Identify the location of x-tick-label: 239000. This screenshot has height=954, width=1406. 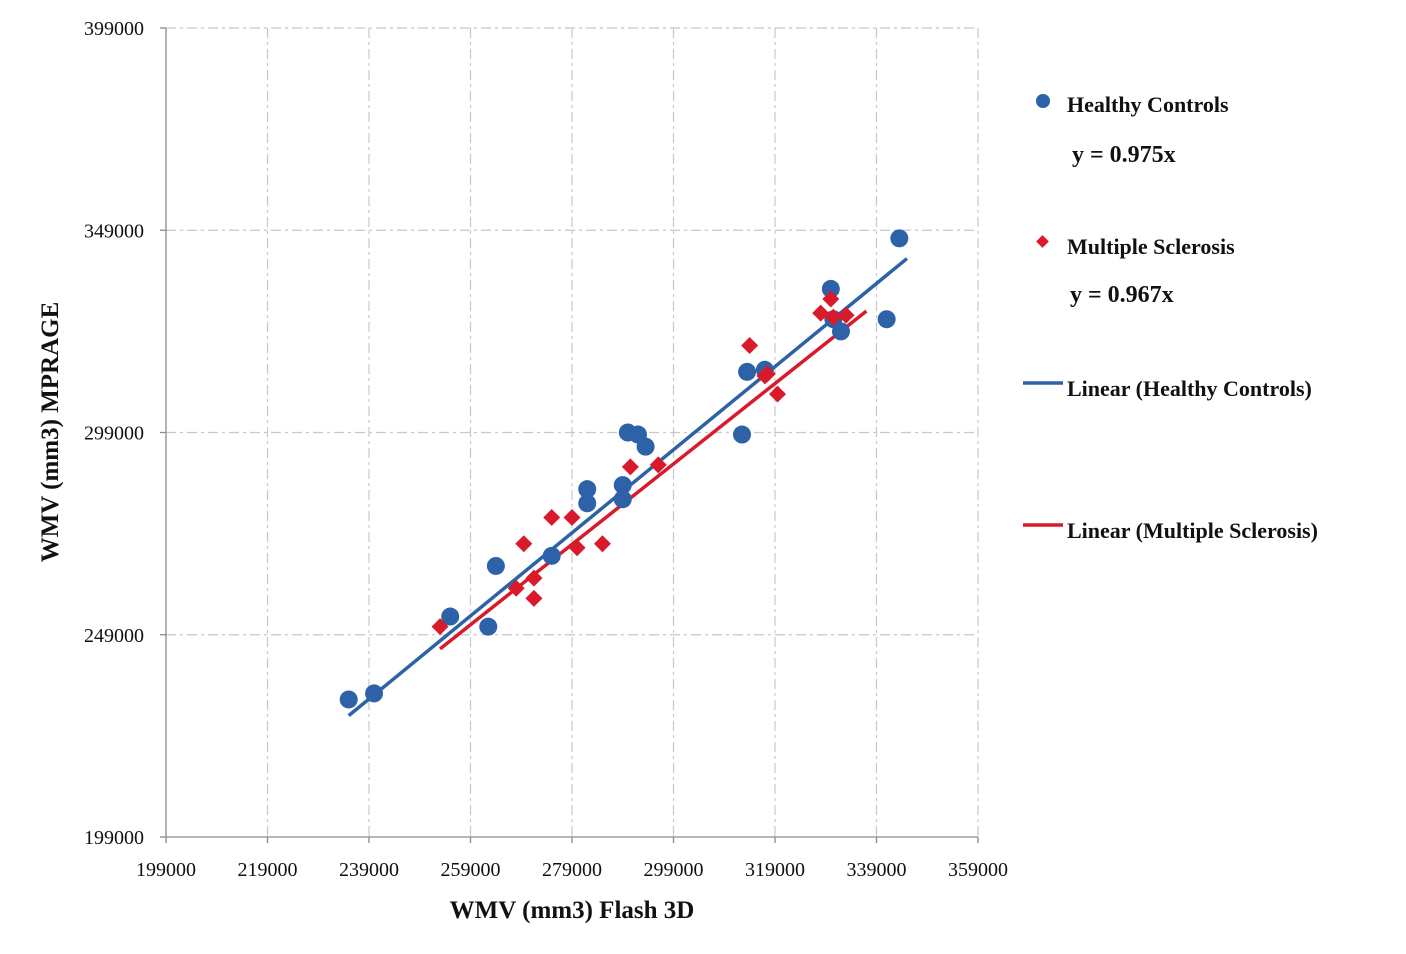
(369, 870).